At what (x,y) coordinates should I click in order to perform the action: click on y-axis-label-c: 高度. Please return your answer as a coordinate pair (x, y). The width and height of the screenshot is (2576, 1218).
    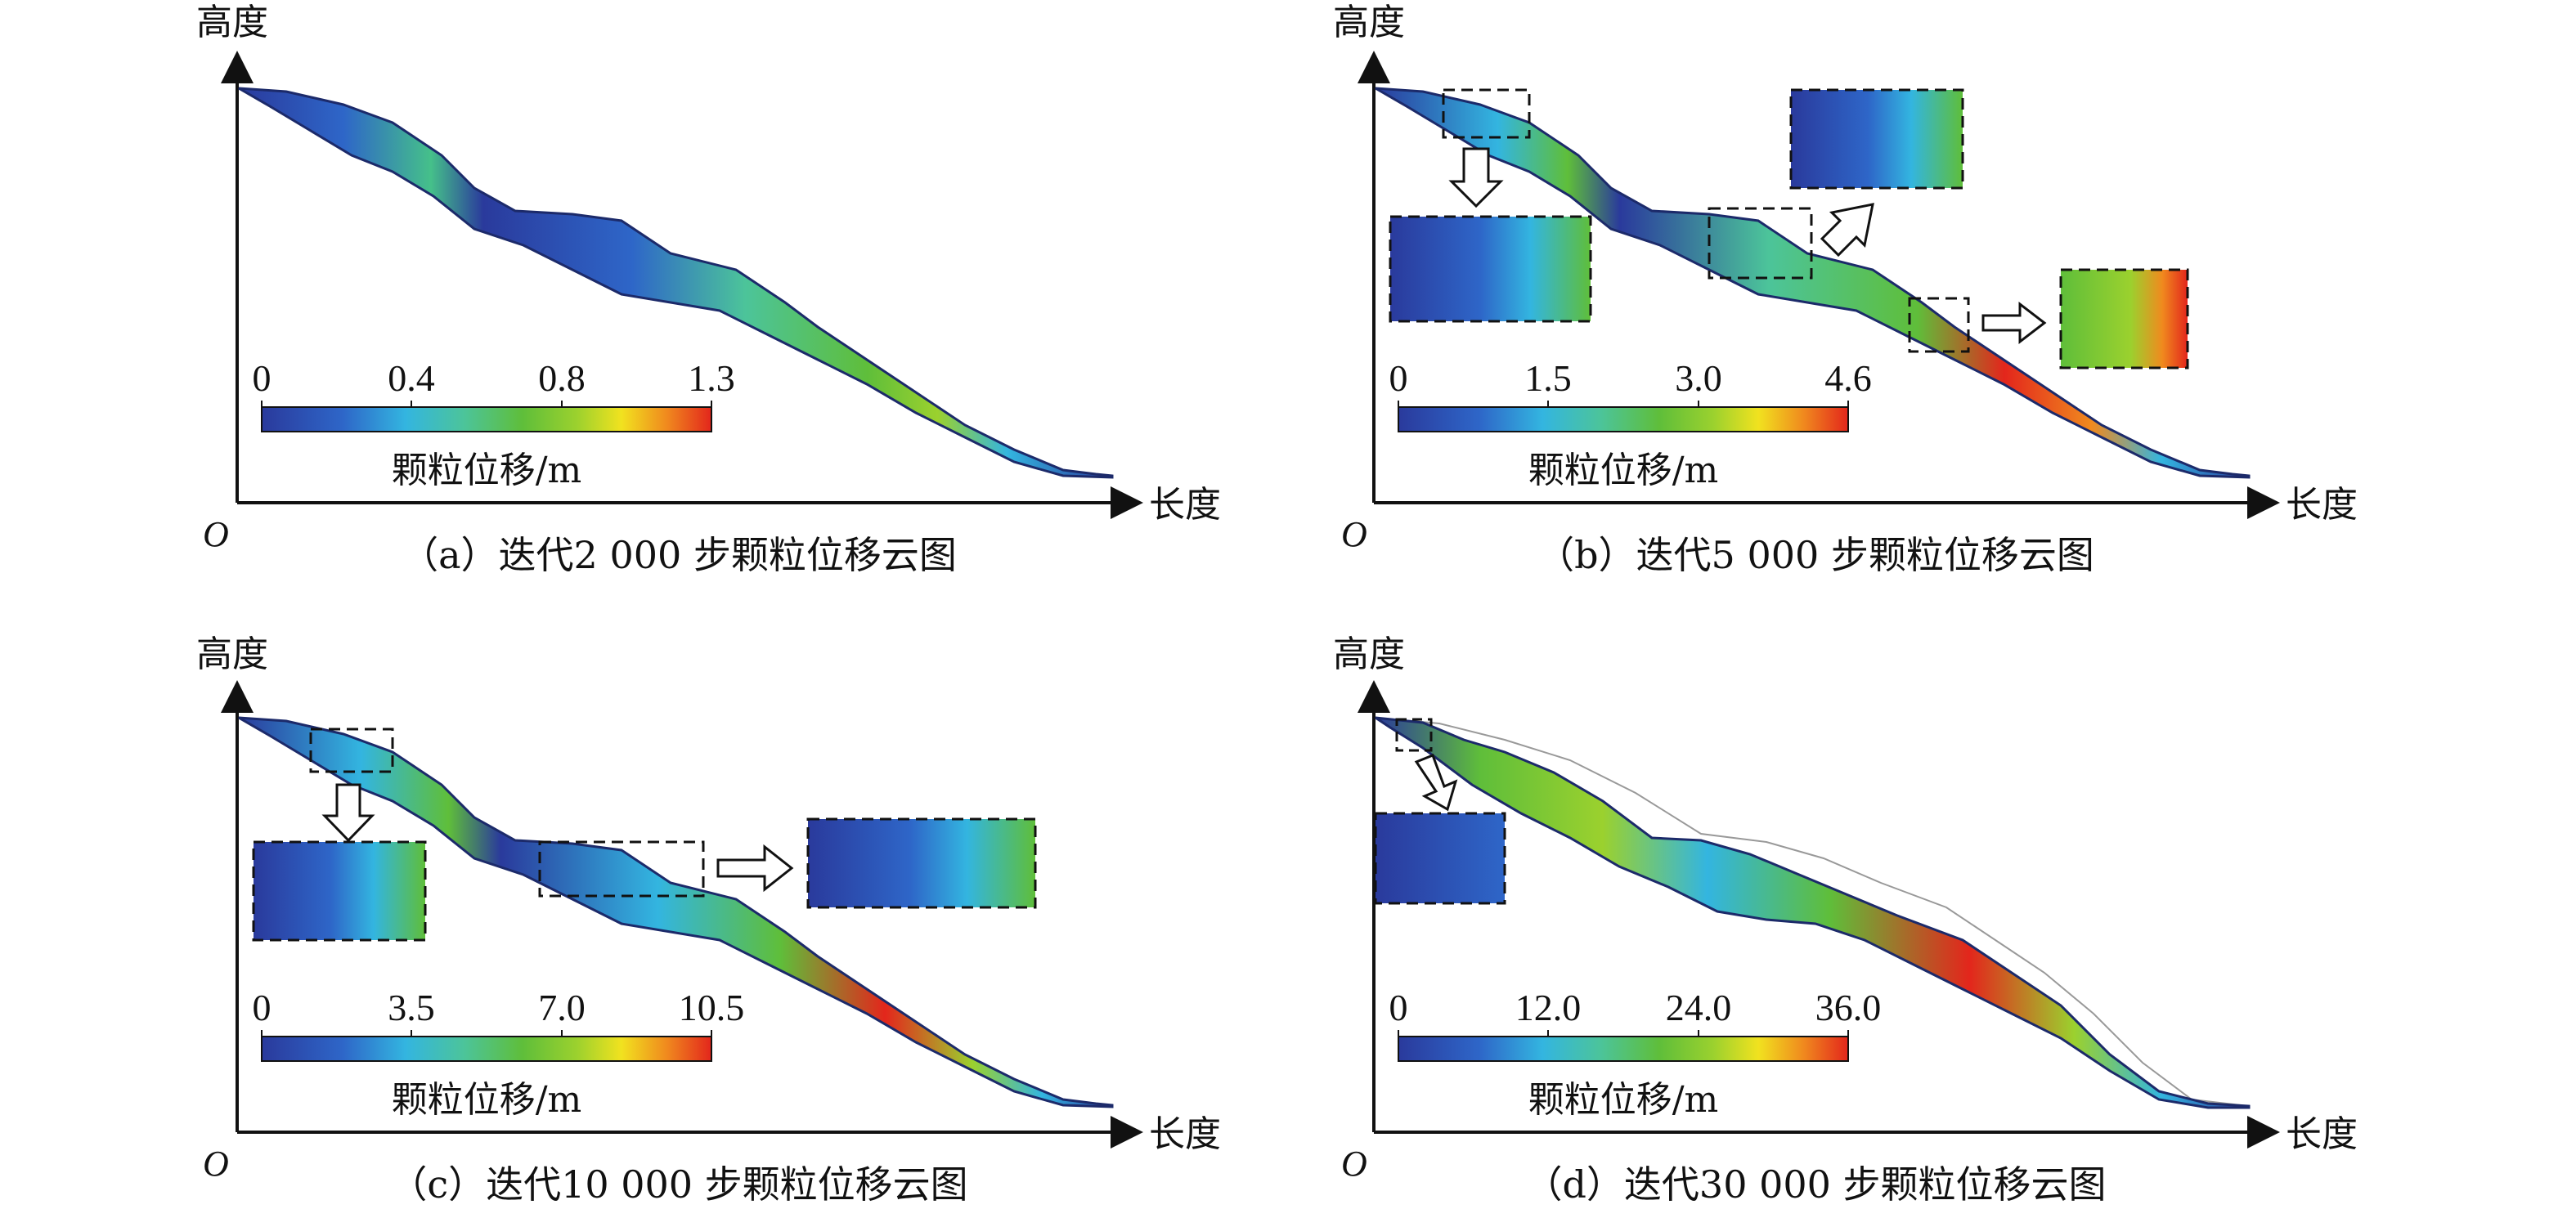
    Looking at the image, I should click on (232, 654).